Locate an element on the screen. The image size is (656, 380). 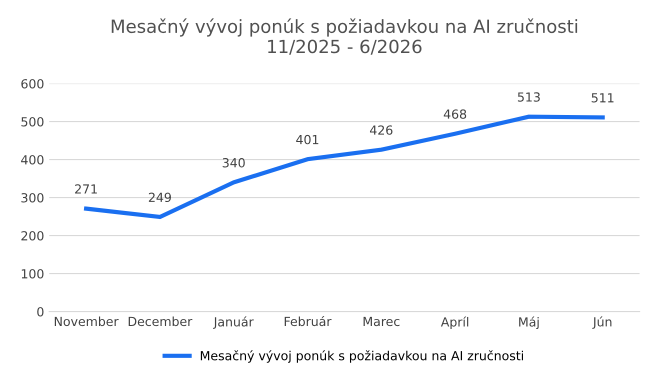
x-tick-label: Jún is located at coordinates (602, 322).